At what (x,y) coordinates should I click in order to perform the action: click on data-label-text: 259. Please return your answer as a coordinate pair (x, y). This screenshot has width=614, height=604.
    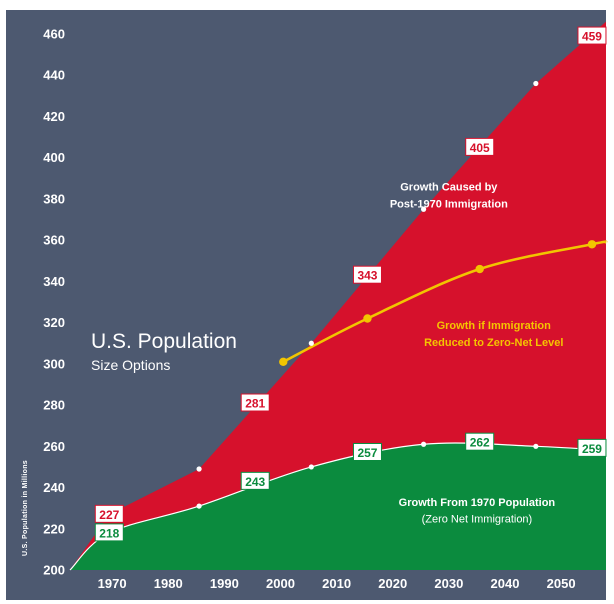
    Looking at the image, I should click on (592, 449).